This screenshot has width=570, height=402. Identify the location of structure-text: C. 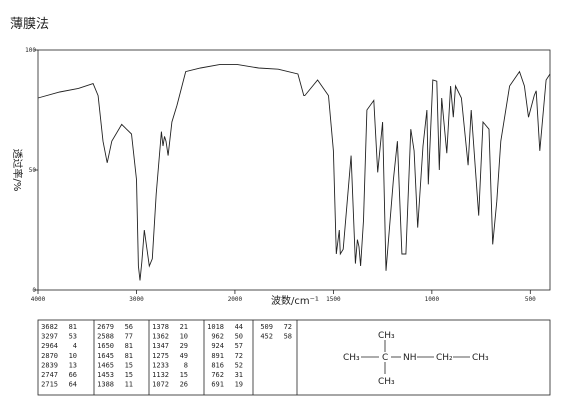
(385, 358).